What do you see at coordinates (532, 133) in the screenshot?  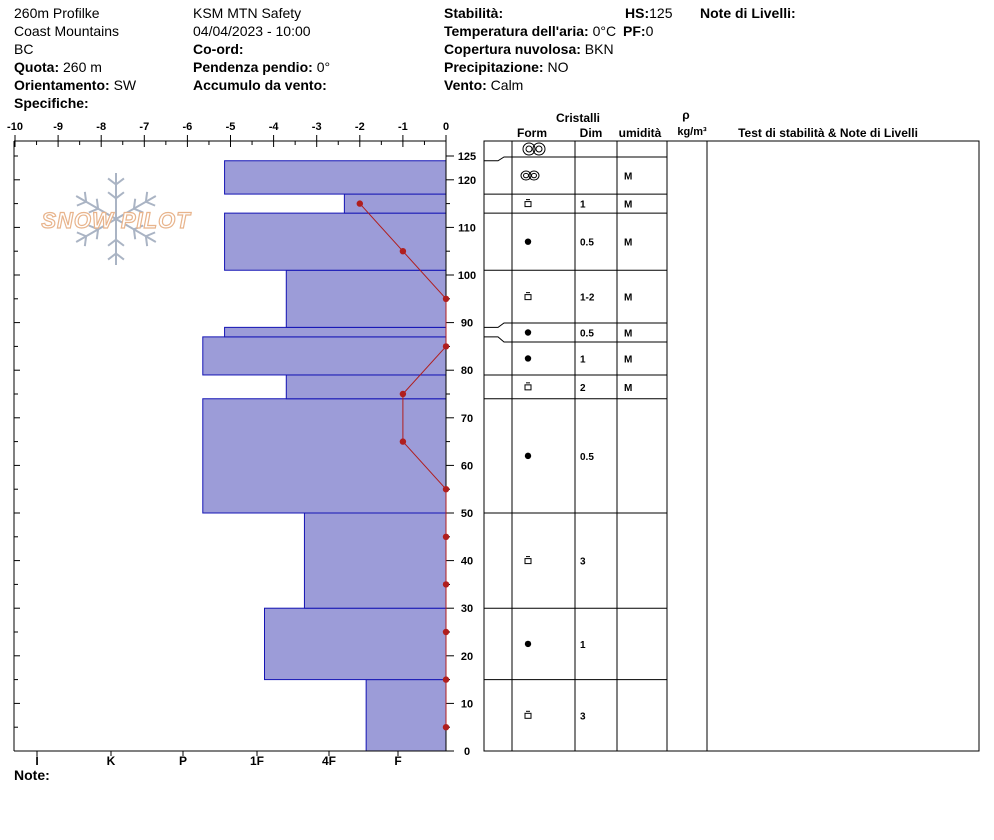 I see `form-header: Form` at bounding box center [532, 133].